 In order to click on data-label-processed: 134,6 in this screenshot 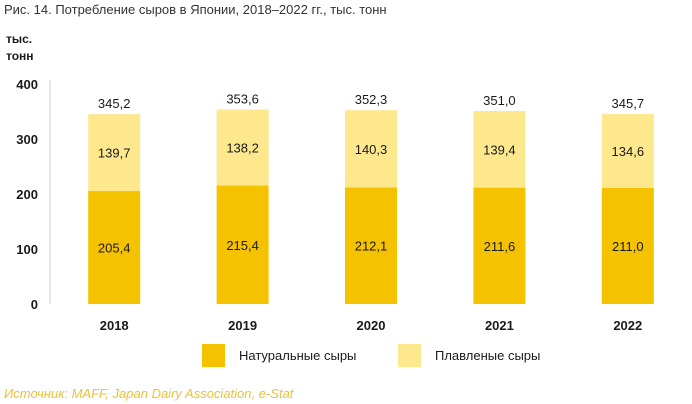, I will do `click(628, 151)`.